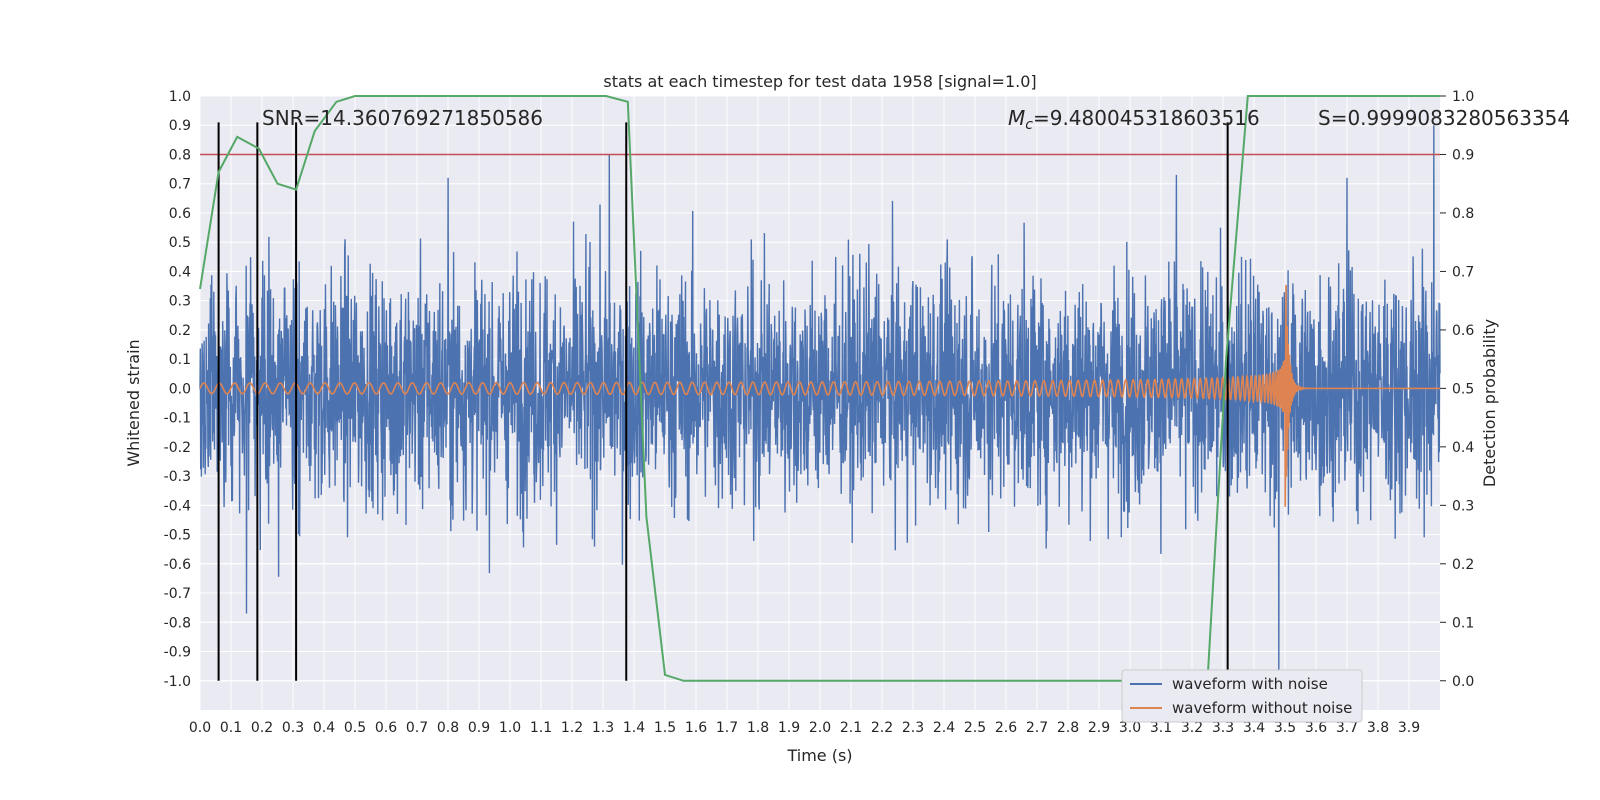 This screenshot has height=800, width=1600. I want to click on y-tick-label: 1.0, so click(180, 97).